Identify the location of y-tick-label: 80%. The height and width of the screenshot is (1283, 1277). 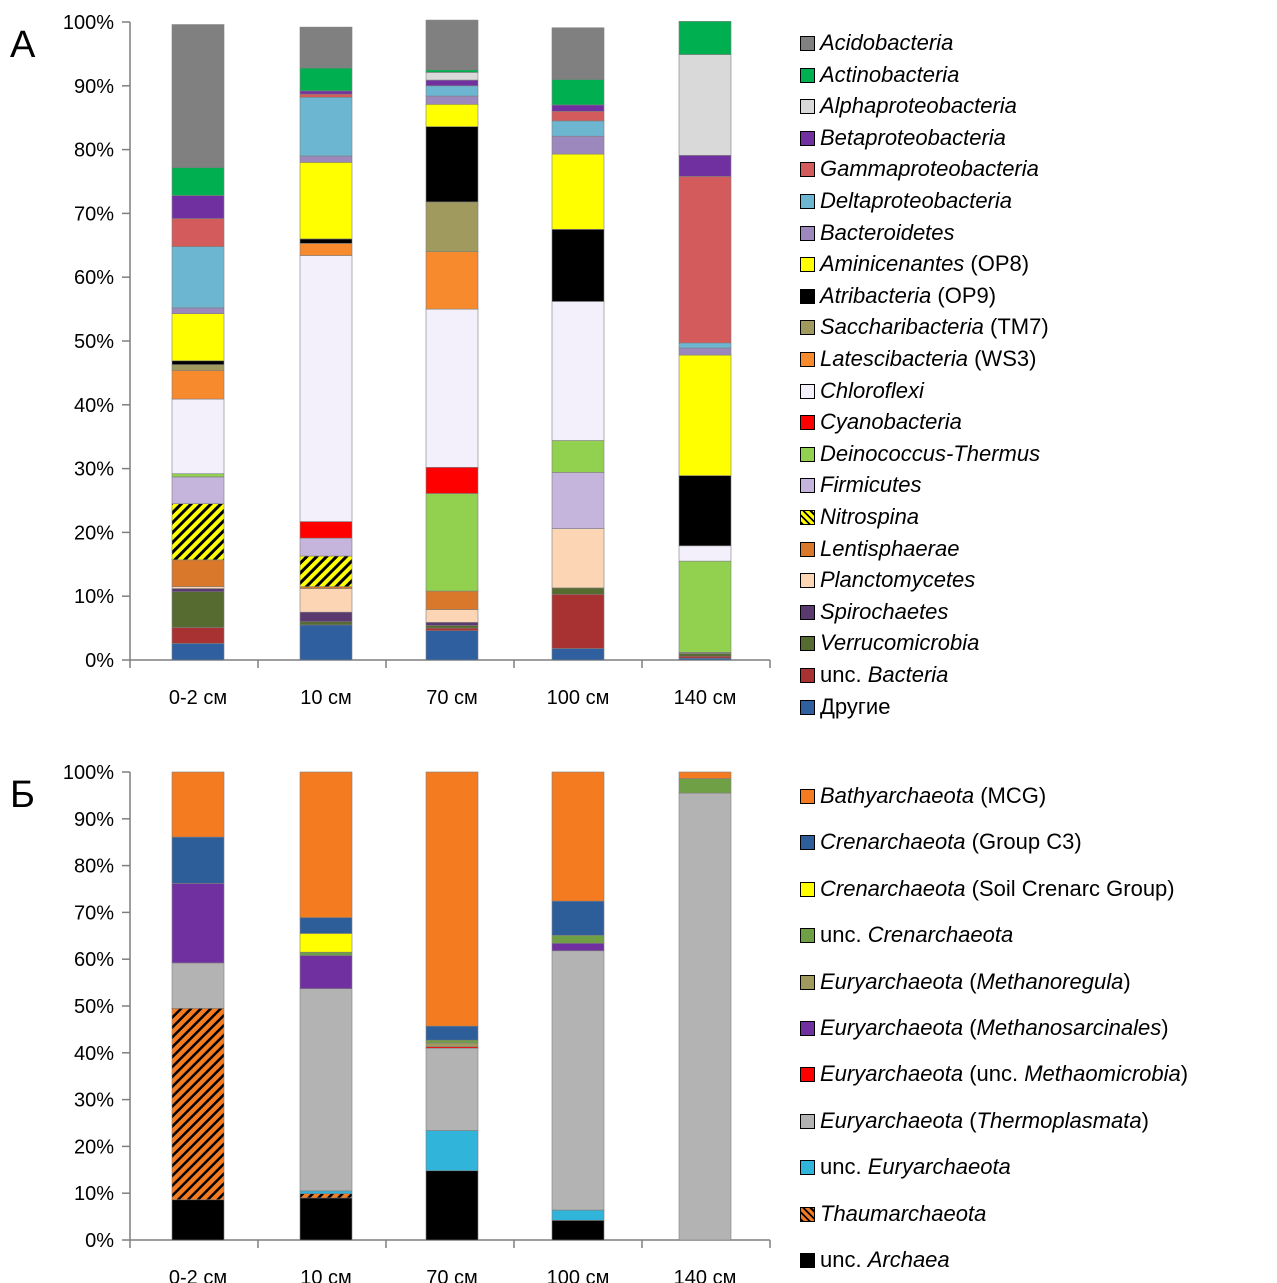
(94, 867).